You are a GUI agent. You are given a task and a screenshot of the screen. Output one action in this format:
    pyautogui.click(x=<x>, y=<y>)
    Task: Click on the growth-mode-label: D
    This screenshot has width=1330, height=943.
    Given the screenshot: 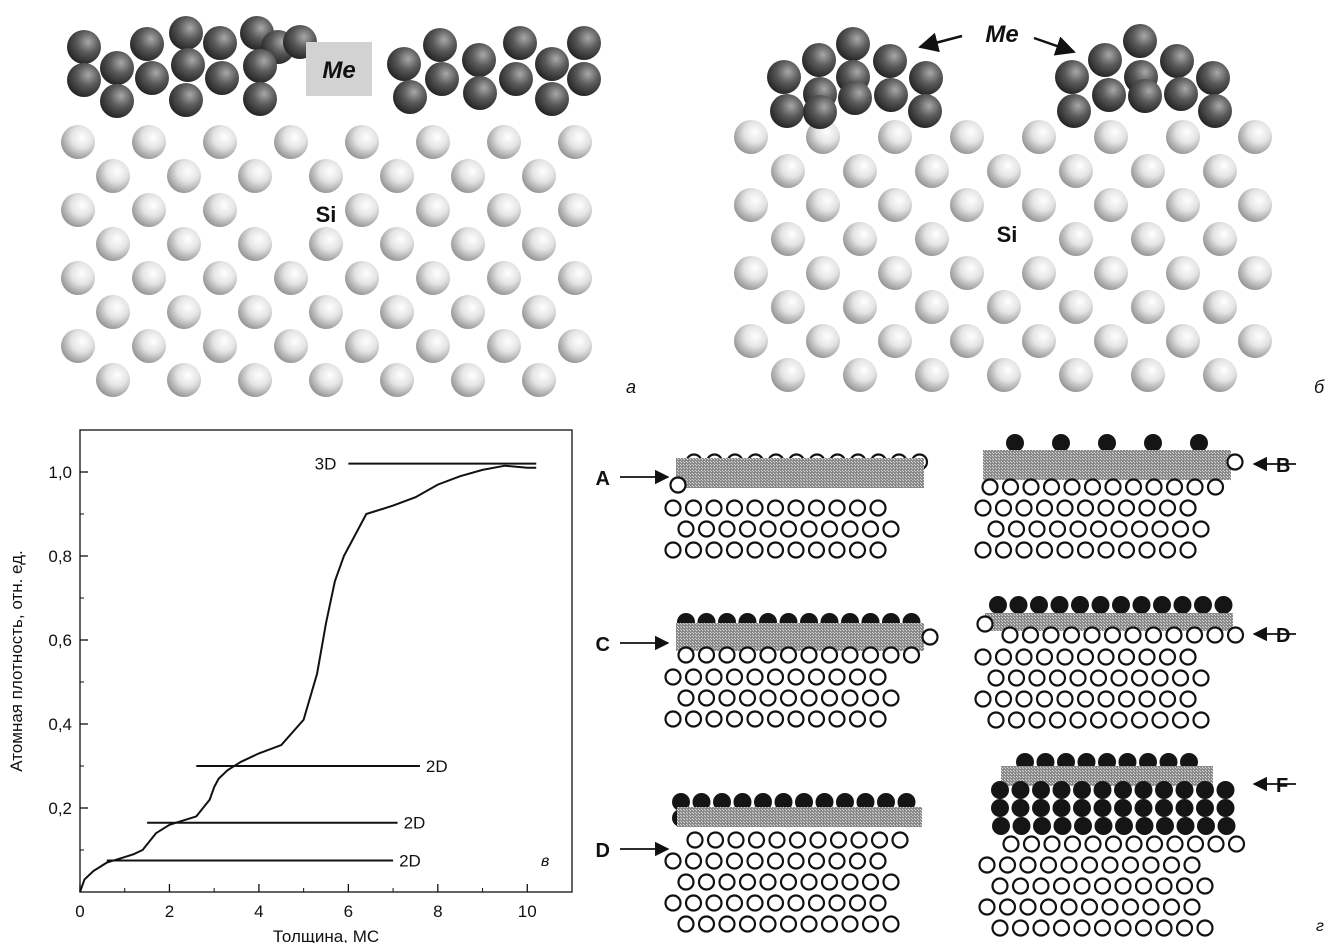 What is the action you would take?
    pyautogui.click(x=603, y=851)
    